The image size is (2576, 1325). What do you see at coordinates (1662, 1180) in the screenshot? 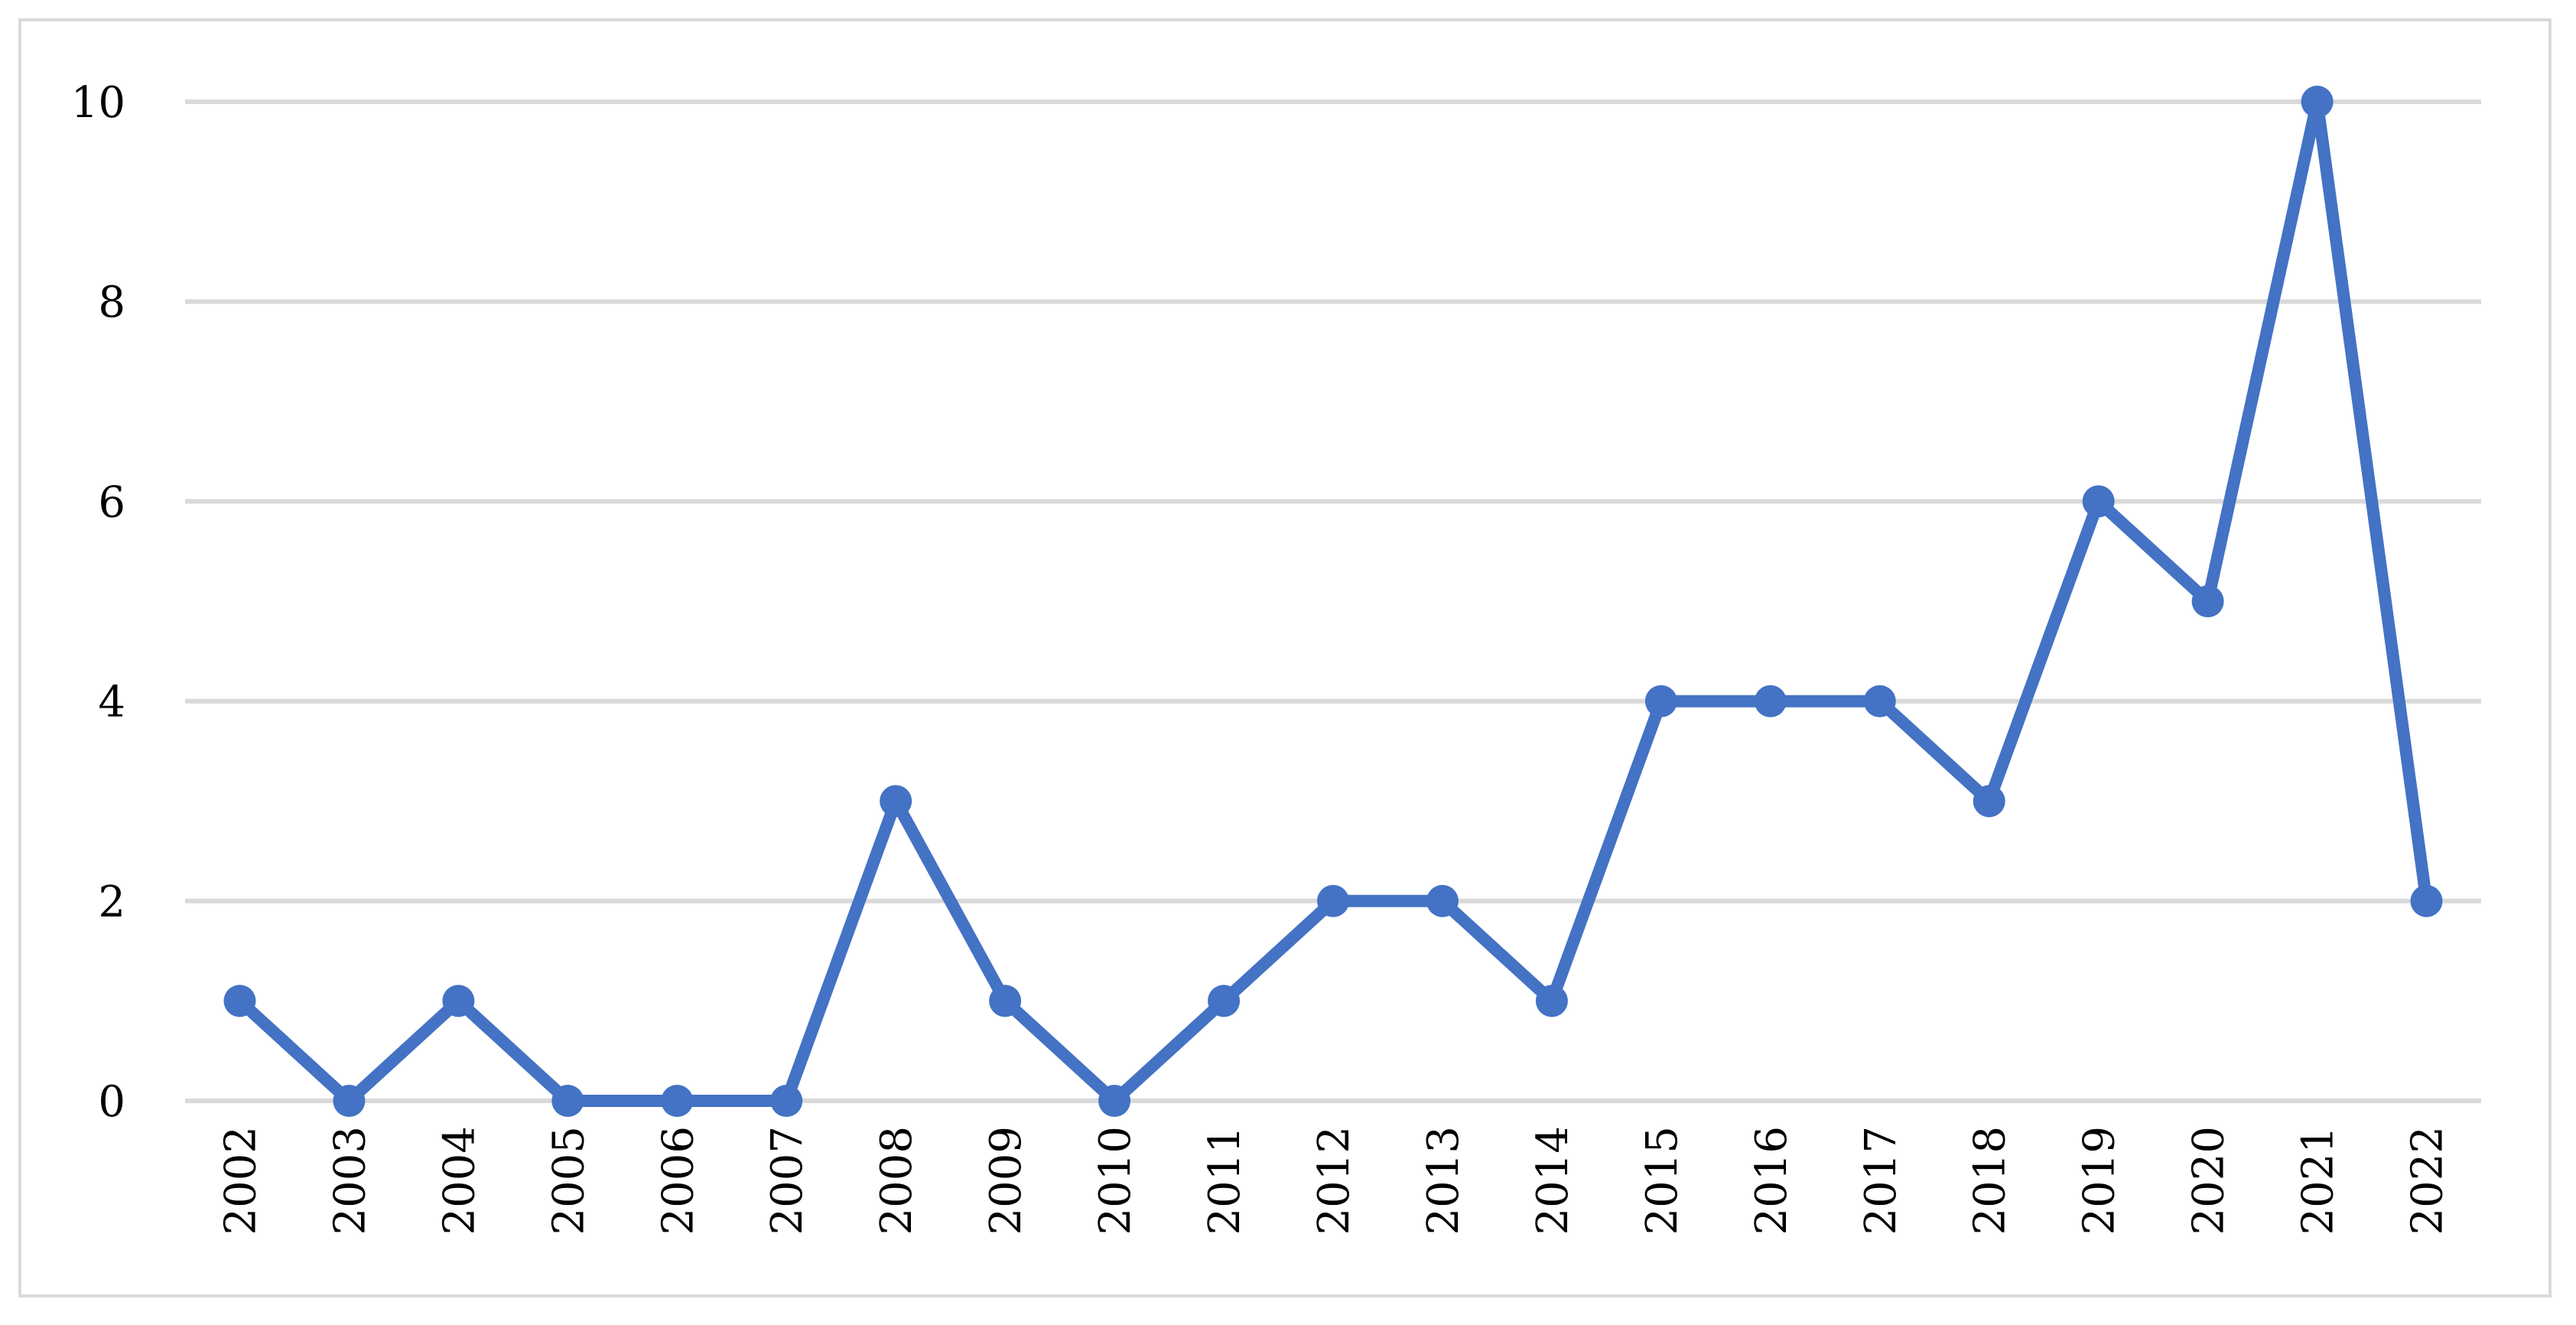
I see `x-tick-label: 2015` at bounding box center [1662, 1180].